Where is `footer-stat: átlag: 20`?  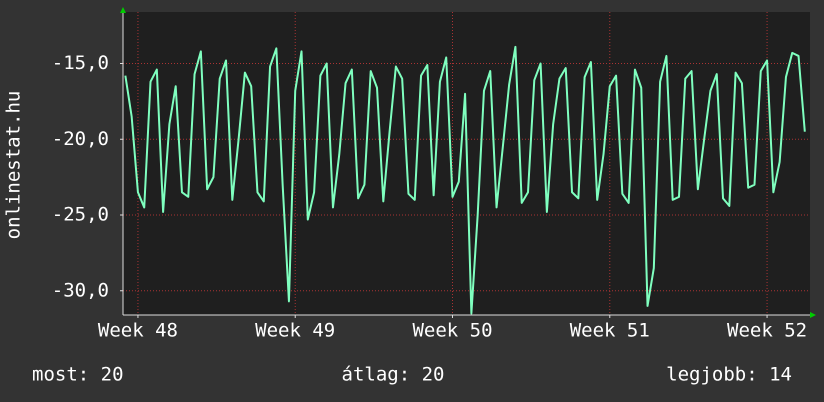 footer-stat: átlag: 20 is located at coordinates (393, 375).